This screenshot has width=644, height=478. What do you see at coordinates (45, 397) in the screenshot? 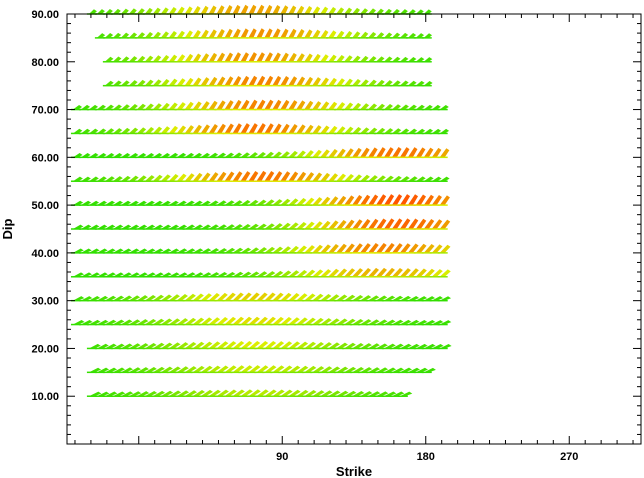
I see `y-tick-label: 10.00` at bounding box center [45, 397].